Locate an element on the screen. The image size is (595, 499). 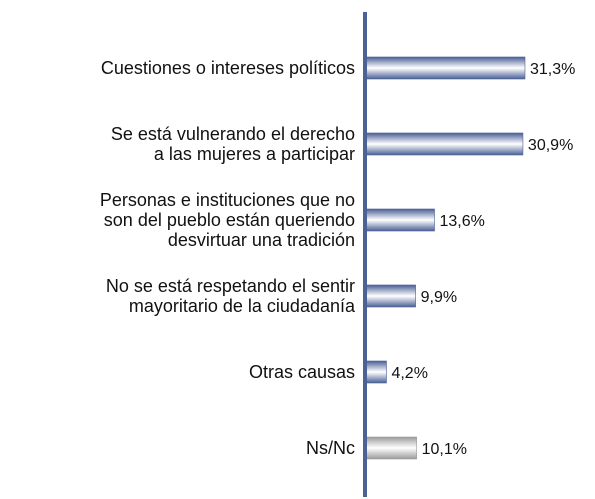
data-label: 31,3% is located at coordinates (552, 69).